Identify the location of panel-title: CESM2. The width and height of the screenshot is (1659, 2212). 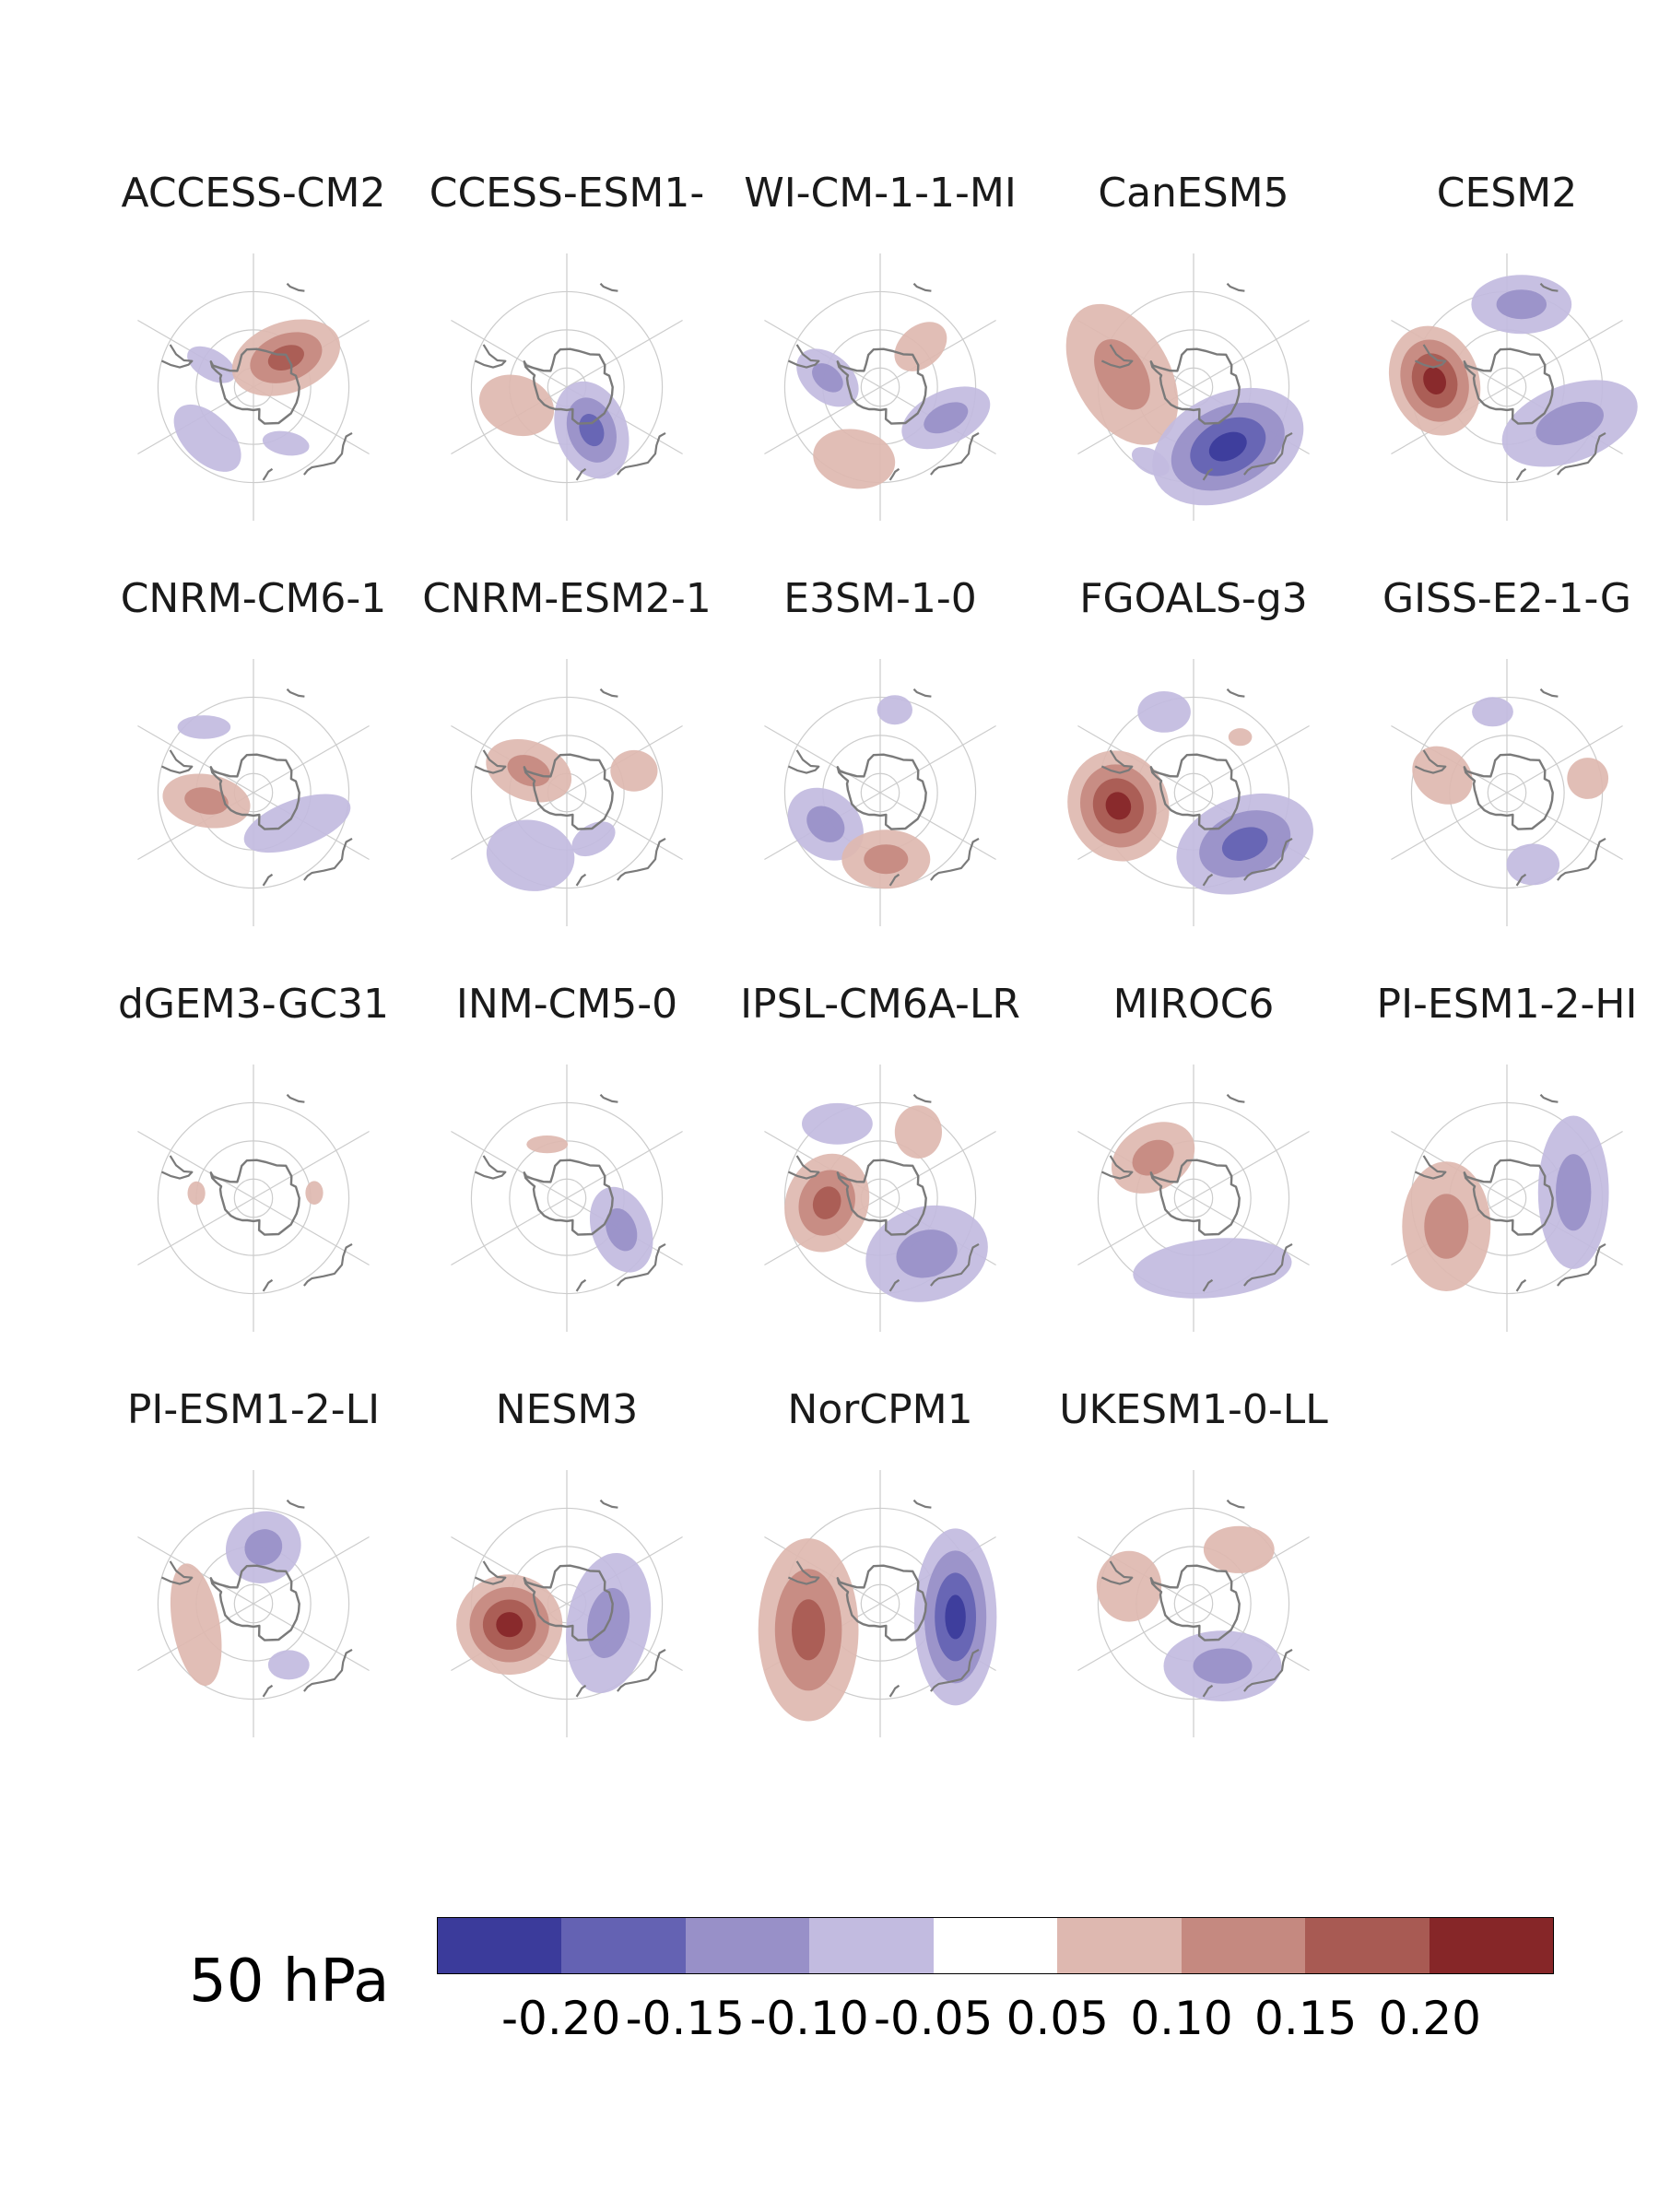
(1507, 193).